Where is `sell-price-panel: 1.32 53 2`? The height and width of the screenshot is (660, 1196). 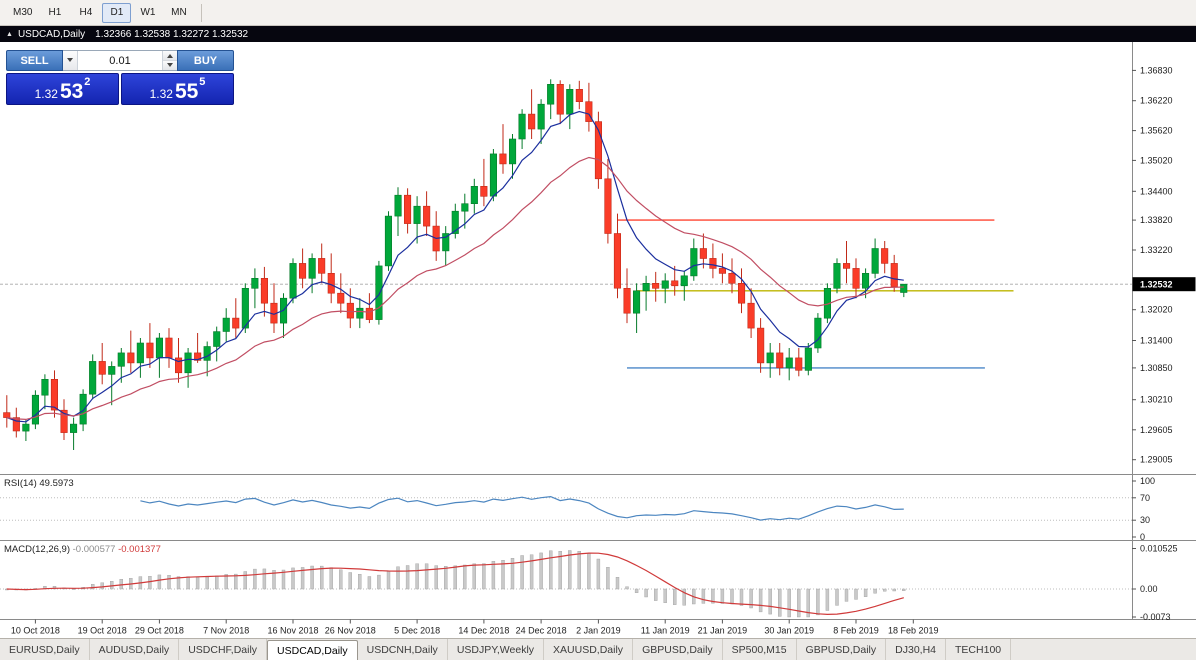
sell-price-panel: 1.32 53 2 is located at coordinates (62, 89).